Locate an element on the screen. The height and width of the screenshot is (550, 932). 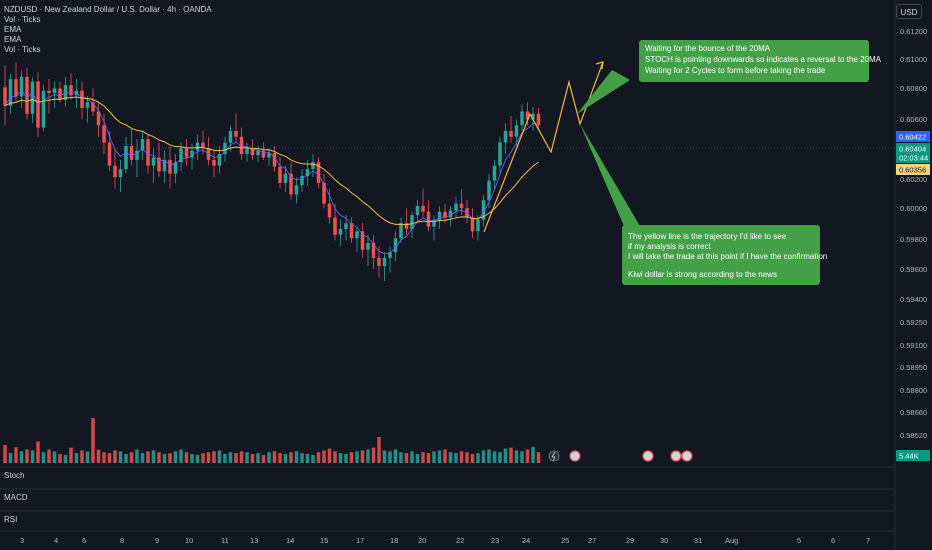
pane-stoch-label: Stoch is located at coordinates (14, 475).